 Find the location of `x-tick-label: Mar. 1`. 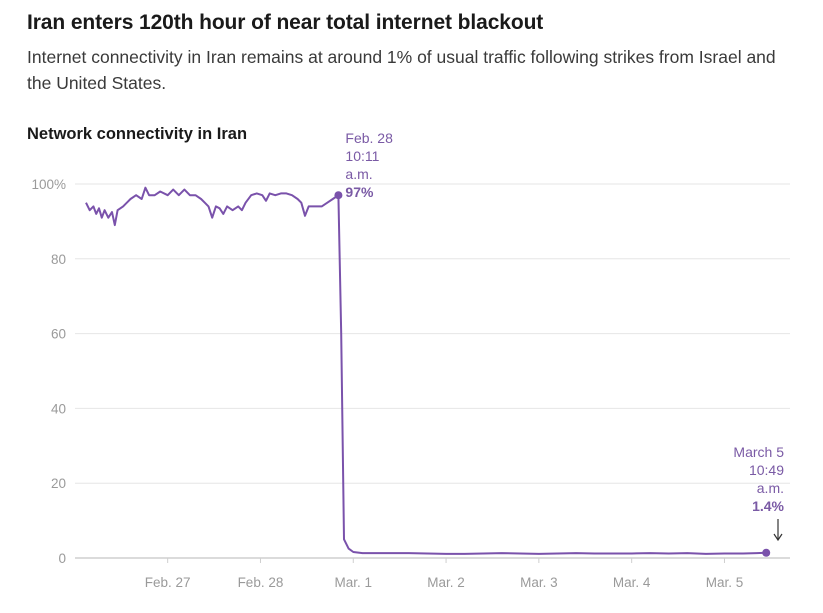

x-tick-label: Mar. 1 is located at coordinates (354, 582).